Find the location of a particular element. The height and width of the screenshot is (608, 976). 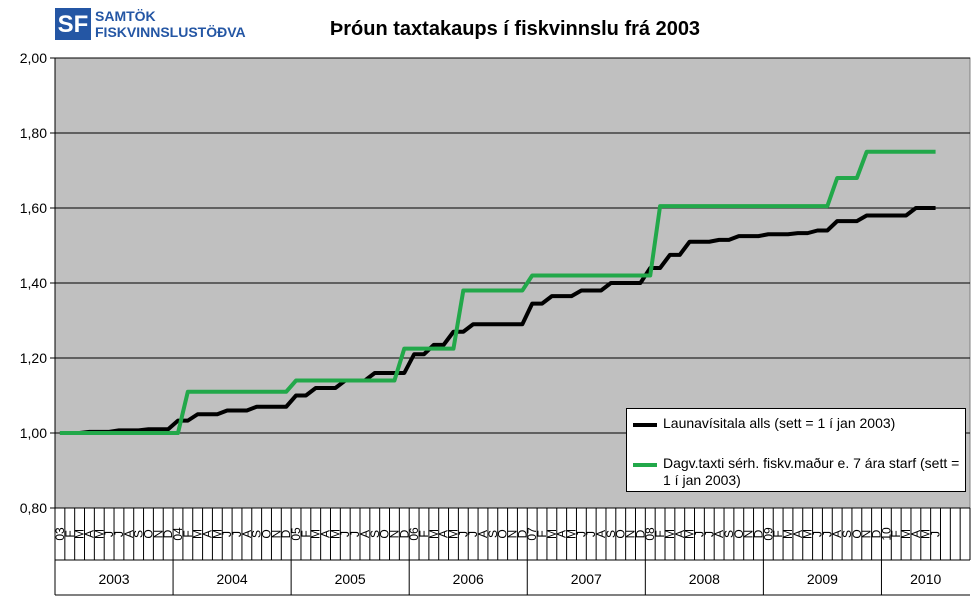

legend-label: Launavísitala alls (sett = 1 í jan 2003) is located at coordinates (779, 423).